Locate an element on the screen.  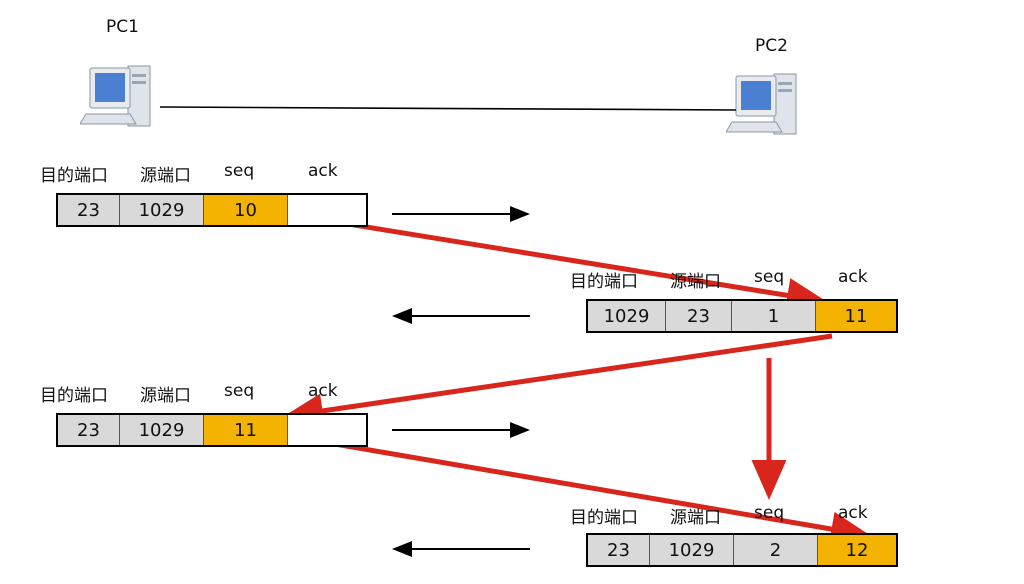
ack-to-seq-arrow is located at coordinates (558, 381).